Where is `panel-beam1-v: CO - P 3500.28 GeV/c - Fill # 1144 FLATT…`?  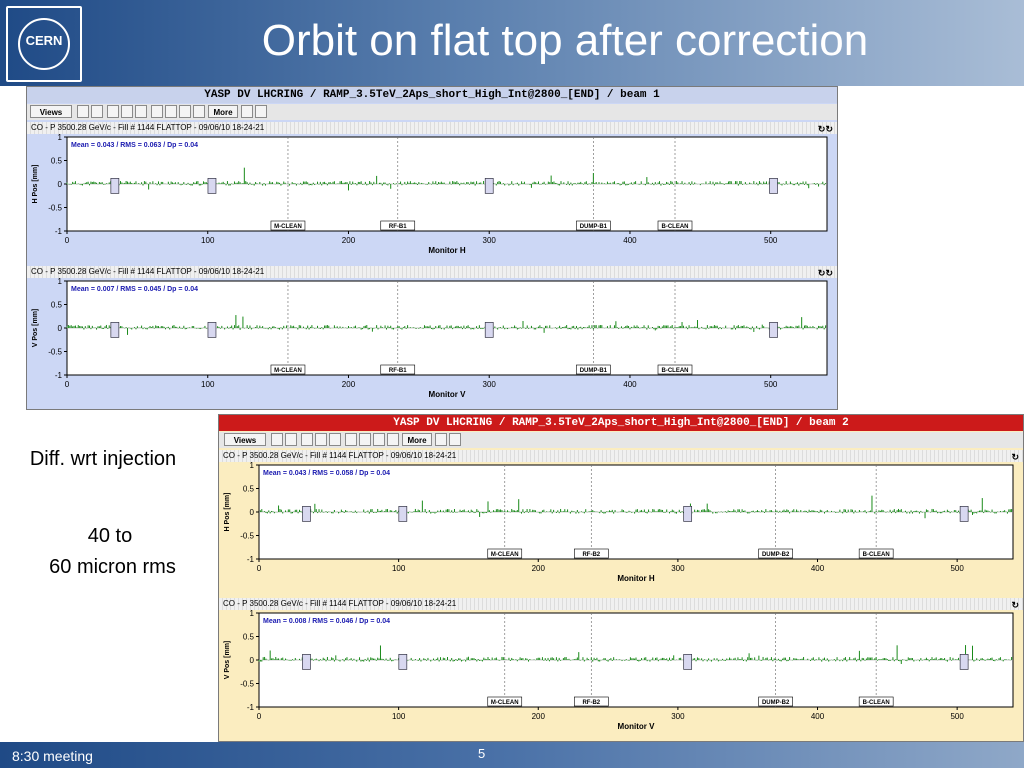 panel-beam1-v: CO - P 3500.28 GeV/c - Fill # 1144 FLATT… is located at coordinates (432, 337).